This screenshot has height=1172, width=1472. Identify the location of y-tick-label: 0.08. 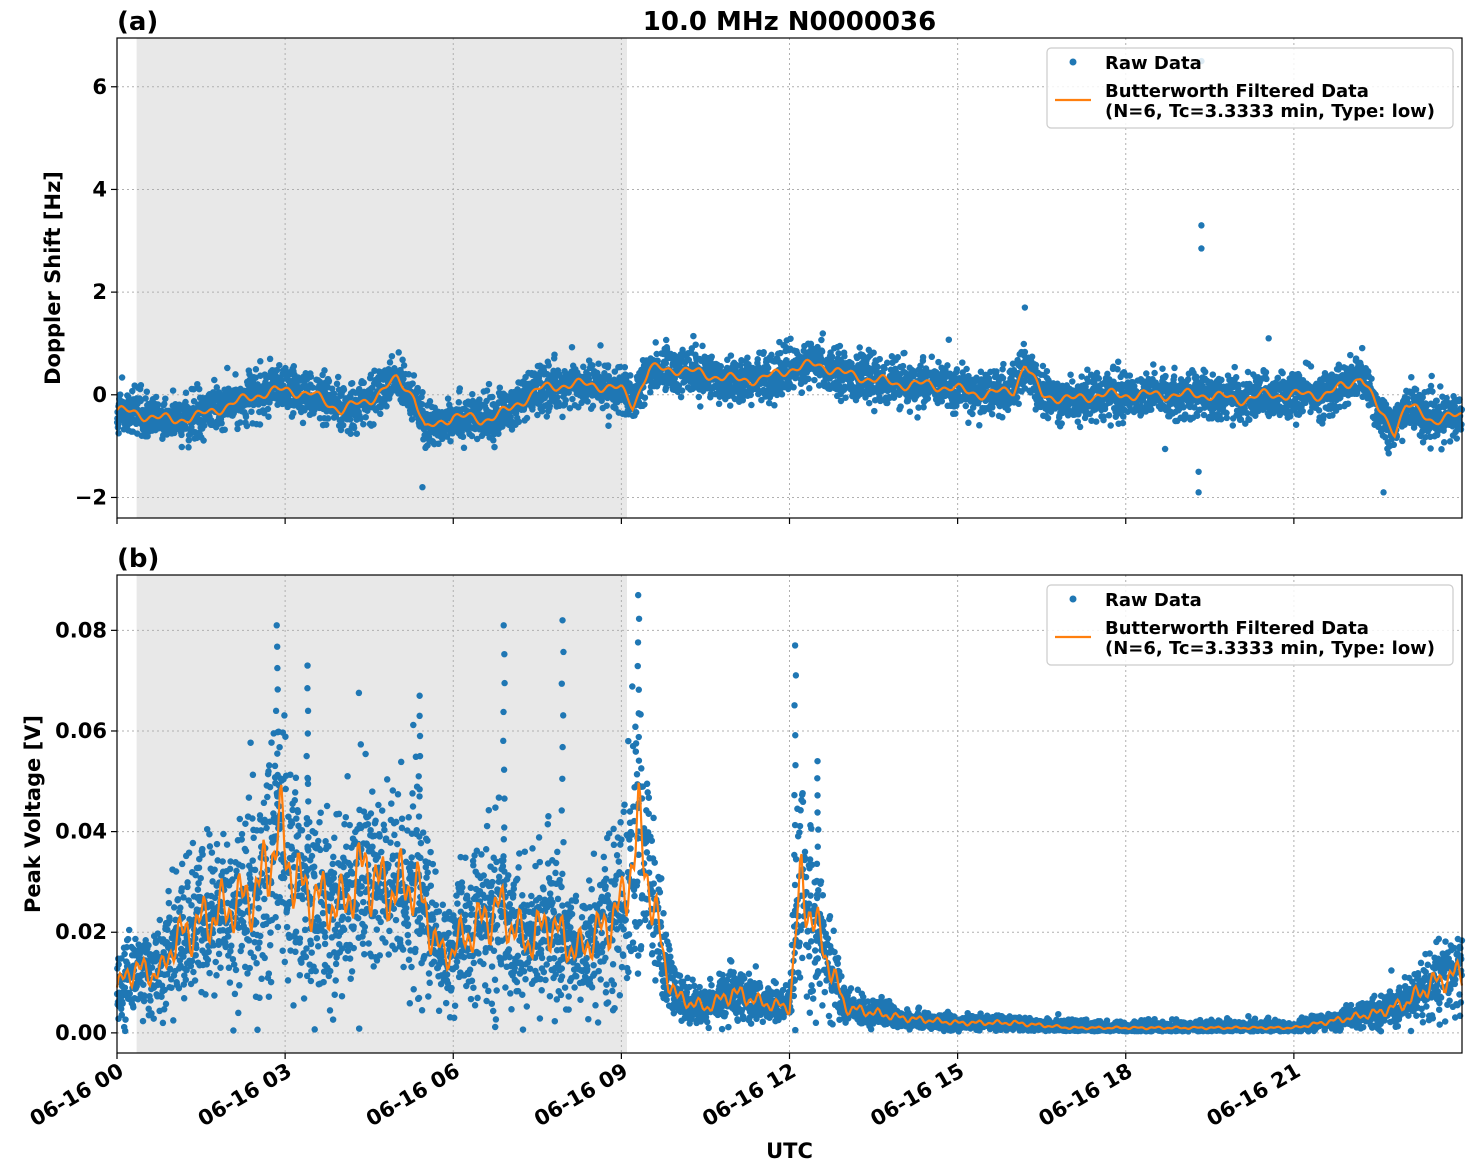
(81, 630).